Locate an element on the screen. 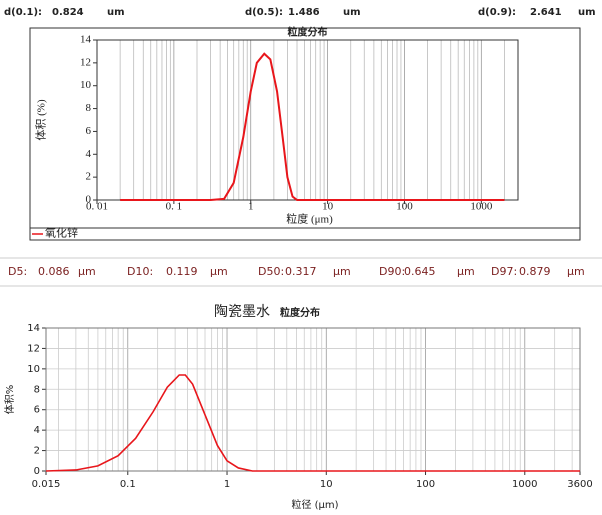  x-tick-label: 0. 1 is located at coordinates (174, 207).